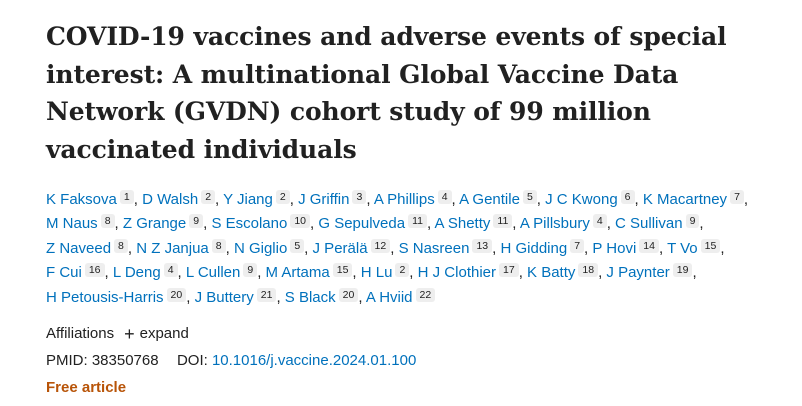 This screenshot has width=802, height=406. What do you see at coordinates (551, 273) in the screenshot?
I see `author-name-link: K Batty` at bounding box center [551, 273].